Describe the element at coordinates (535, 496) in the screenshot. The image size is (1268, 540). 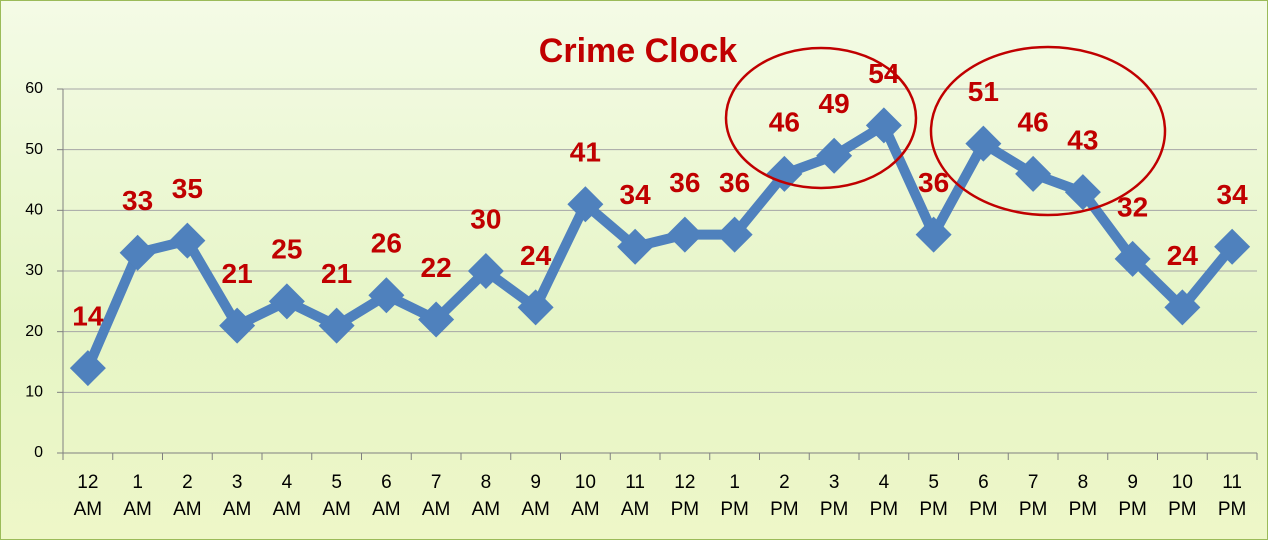
I see `x-tick-label: 9 AM` at that location.